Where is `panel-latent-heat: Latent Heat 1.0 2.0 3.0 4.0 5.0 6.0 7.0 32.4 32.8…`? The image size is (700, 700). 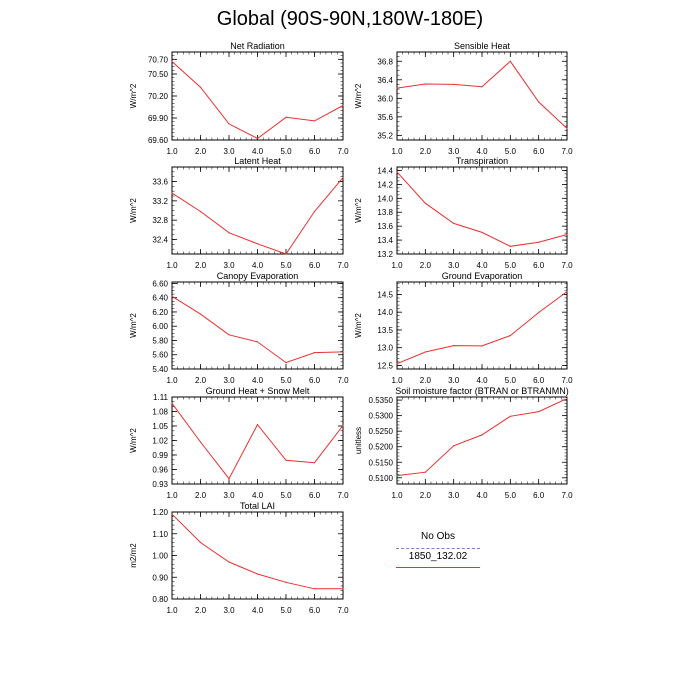
panel-latent-heat: Latent Heat 1.0 2.0 3.0 4.0 5.0 6.0 7.0 32.4 32.8… is located at coordinates (239, 213).